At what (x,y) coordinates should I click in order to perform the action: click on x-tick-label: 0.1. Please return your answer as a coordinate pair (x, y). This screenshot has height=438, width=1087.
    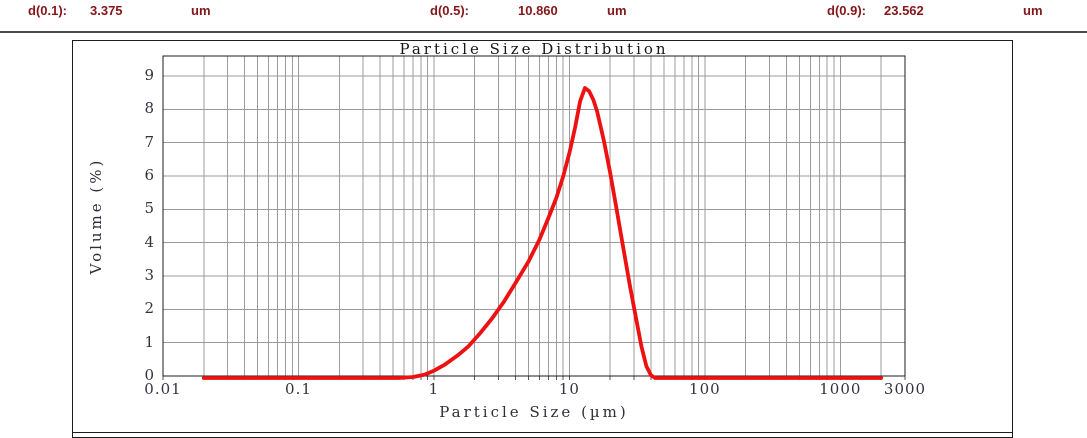
    Looking at the image, I should click on (298, 389).